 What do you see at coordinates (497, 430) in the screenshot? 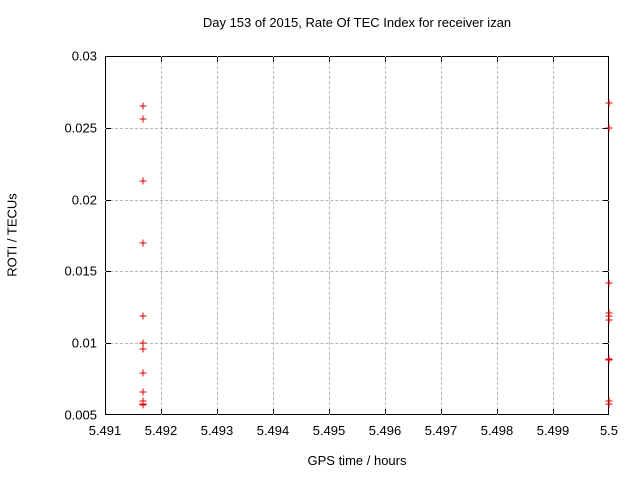
I see `x-tick-label: 5.498` at bounding box center [497, 430].